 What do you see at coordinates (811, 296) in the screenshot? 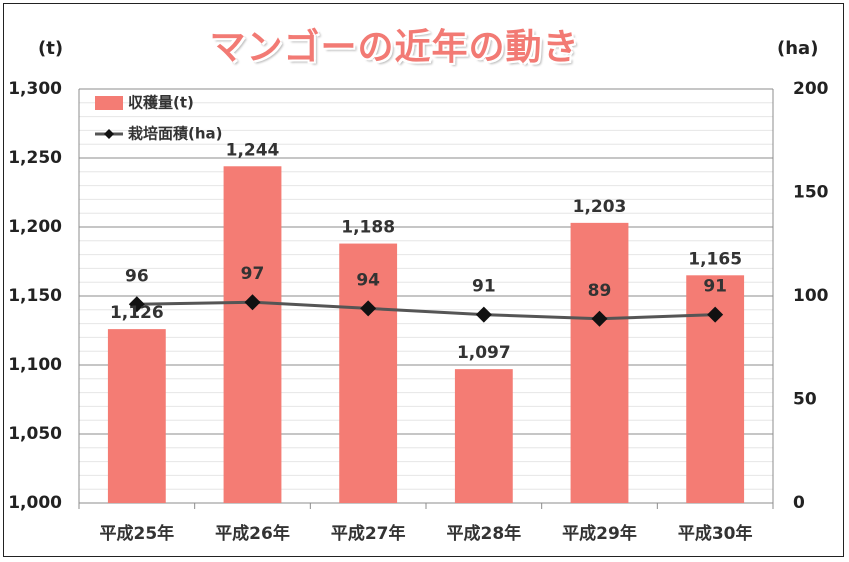
I see `right-tick-label: 100` at bounding box center [811, 296].